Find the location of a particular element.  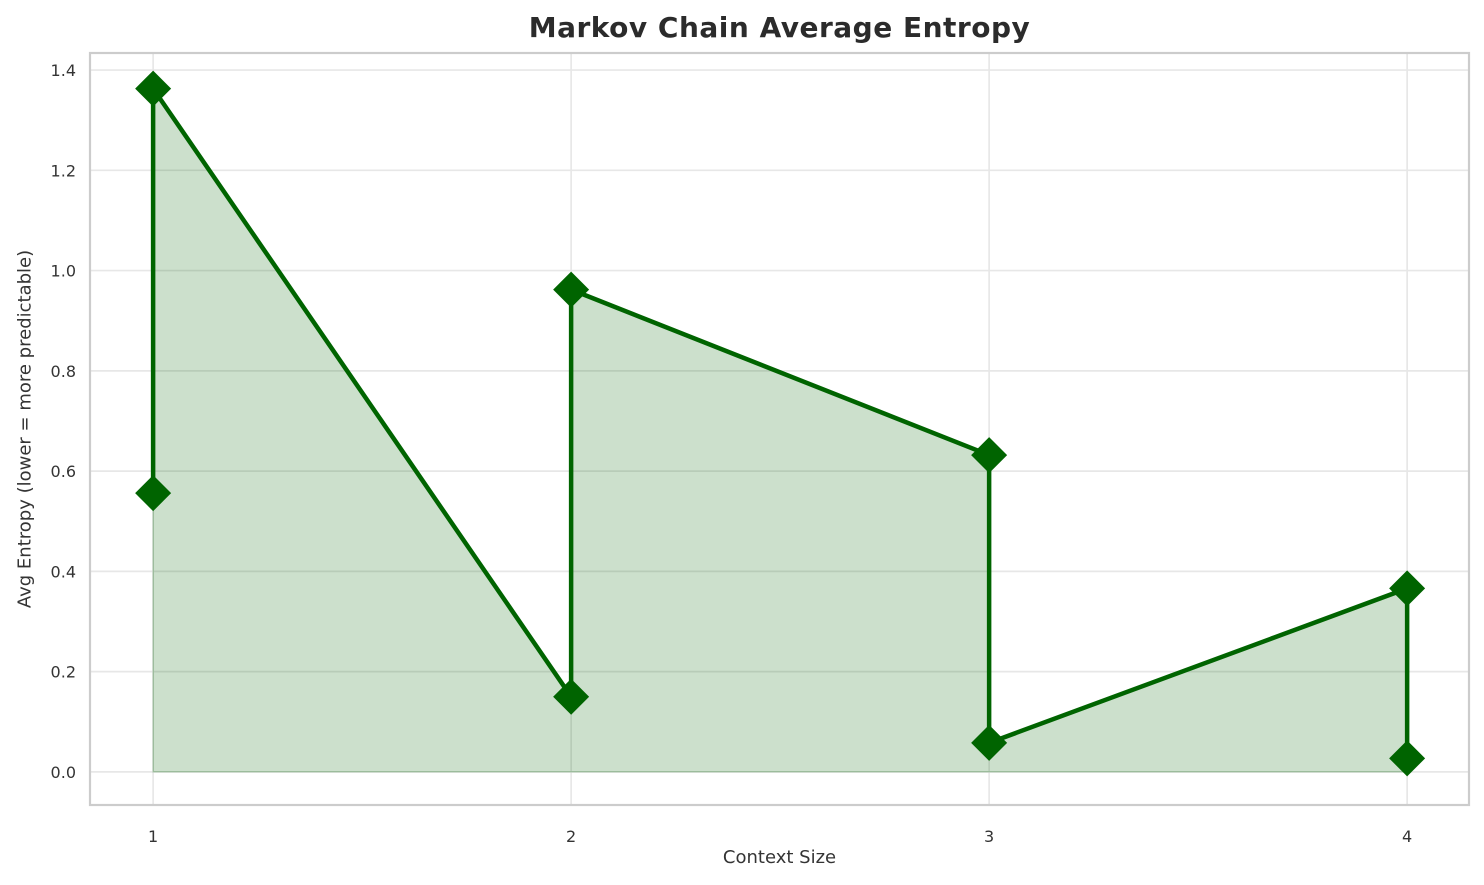

y-tick-label: 1.0 is located at coordinates (63, 271).